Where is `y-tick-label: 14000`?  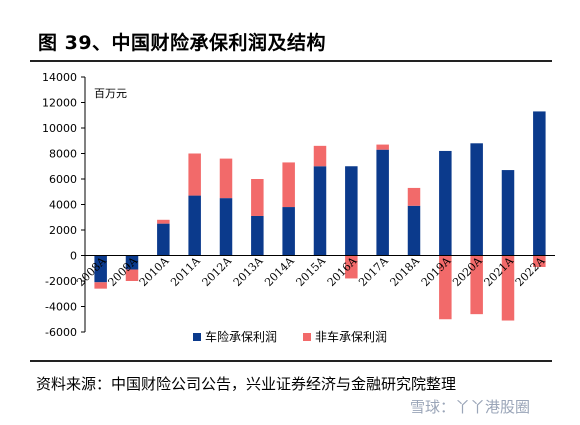 y-tick-label: 14000 is located at coordinates (59, 77).